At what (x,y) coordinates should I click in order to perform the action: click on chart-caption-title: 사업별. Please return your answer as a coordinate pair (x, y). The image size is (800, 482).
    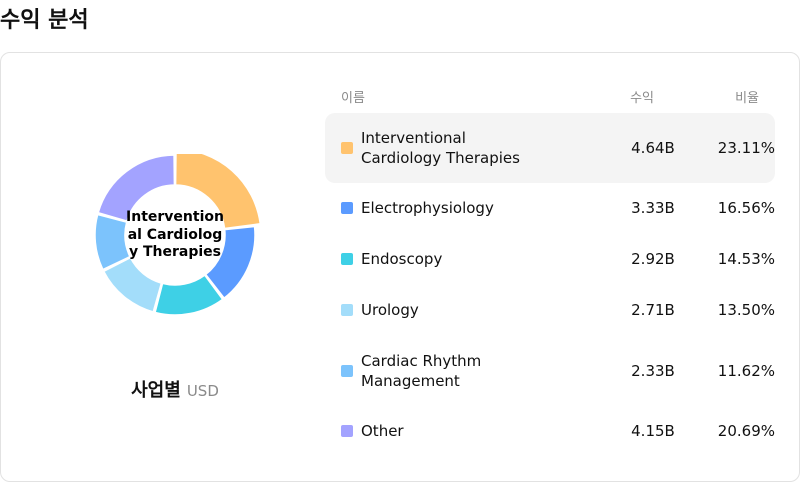
    Looking at the image, I should click on (156, 390).